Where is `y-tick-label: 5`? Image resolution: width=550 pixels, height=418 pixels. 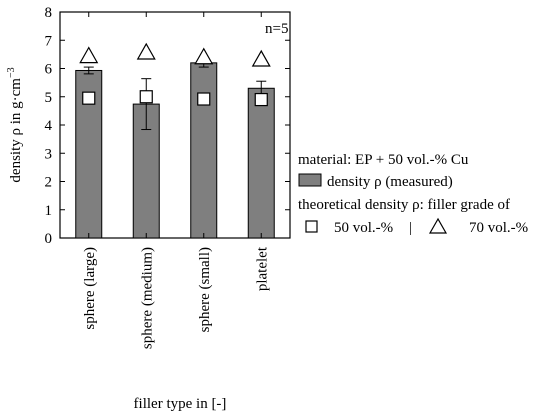 y-tick-label: 5 is located at coordinates (49, 98).